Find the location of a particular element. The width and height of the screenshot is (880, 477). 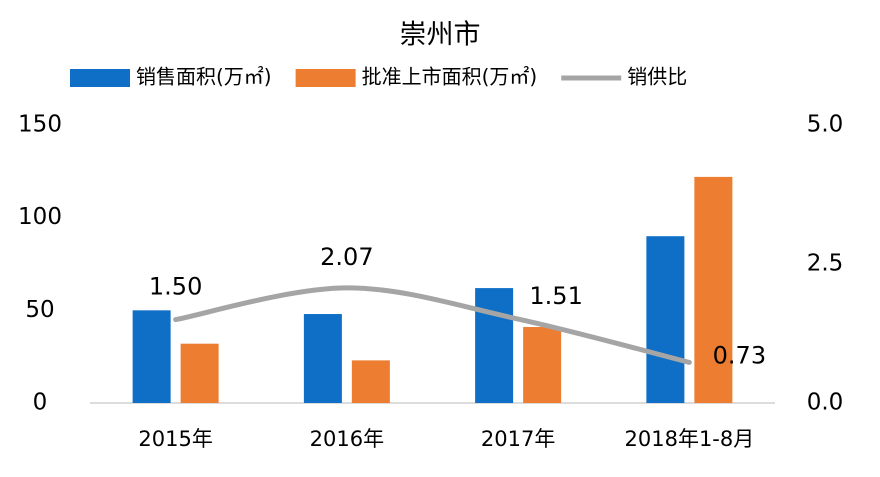

x-tick-label: 2016年 is located at coordinates (347, 439).